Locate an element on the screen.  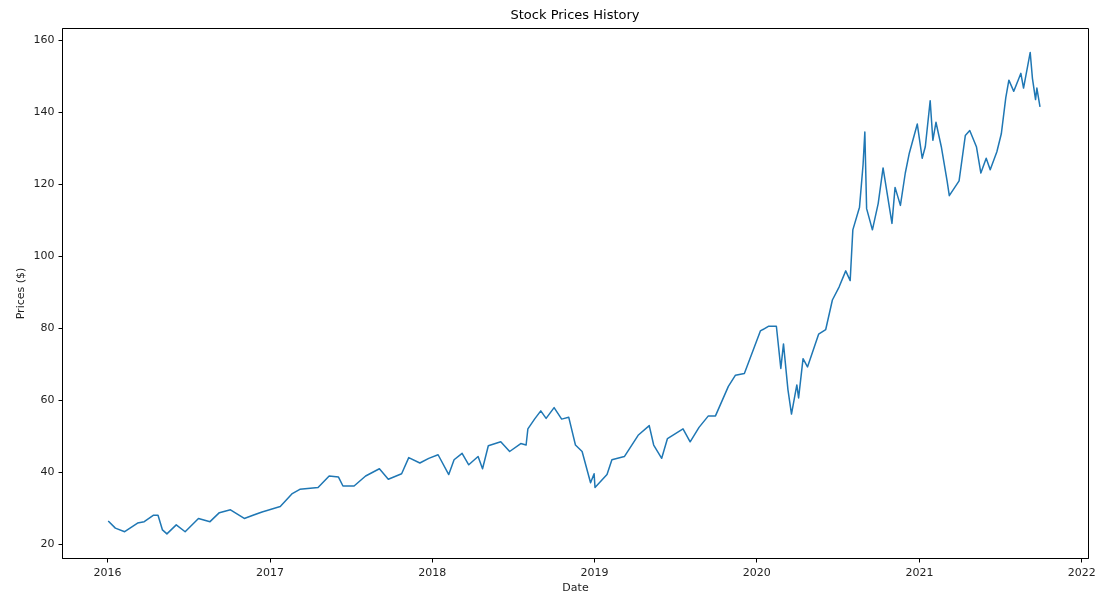
y-tick-label: 100 is located at coordinates (44, 256).